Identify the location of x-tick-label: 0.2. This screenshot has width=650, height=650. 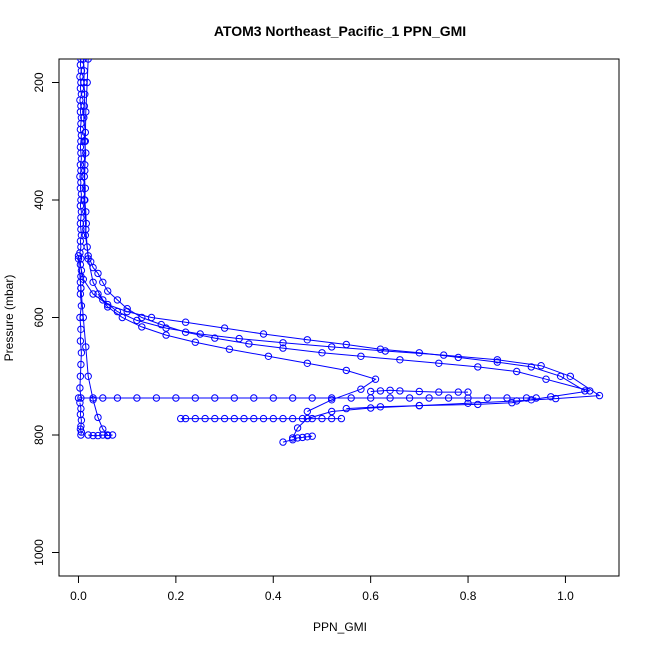
(176, 596).